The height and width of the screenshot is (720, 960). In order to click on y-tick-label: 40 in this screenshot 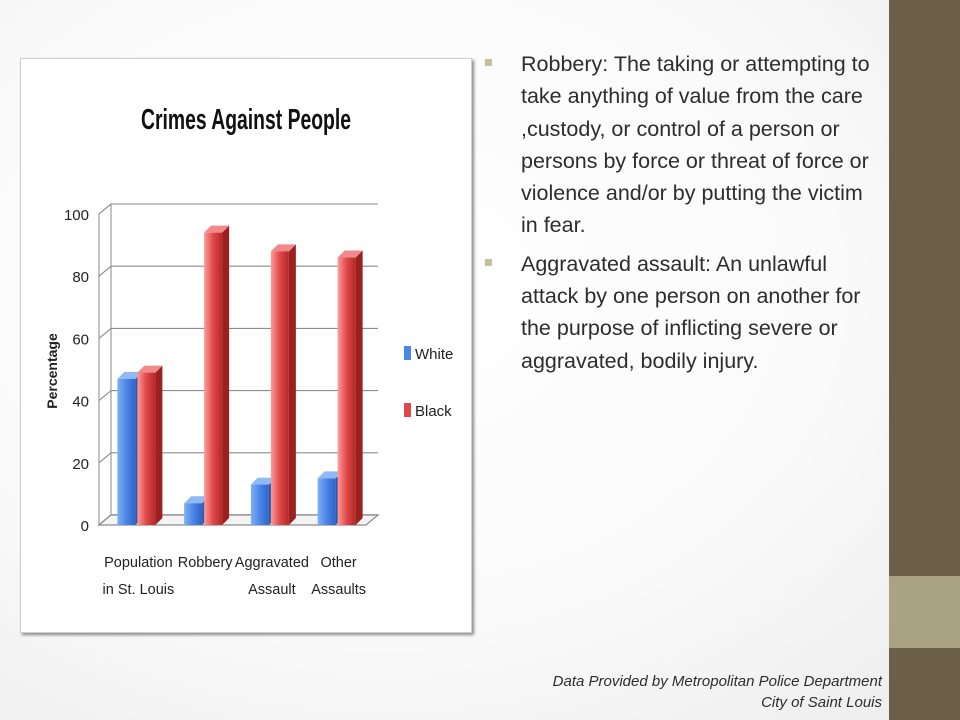, I will do `click(80, 402)`.